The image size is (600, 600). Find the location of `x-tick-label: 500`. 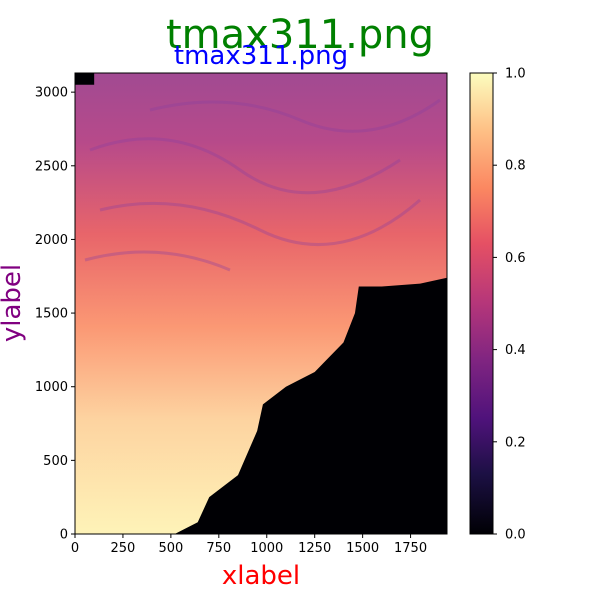

x-tick-label: 500 is located at coordinates (170, 548).